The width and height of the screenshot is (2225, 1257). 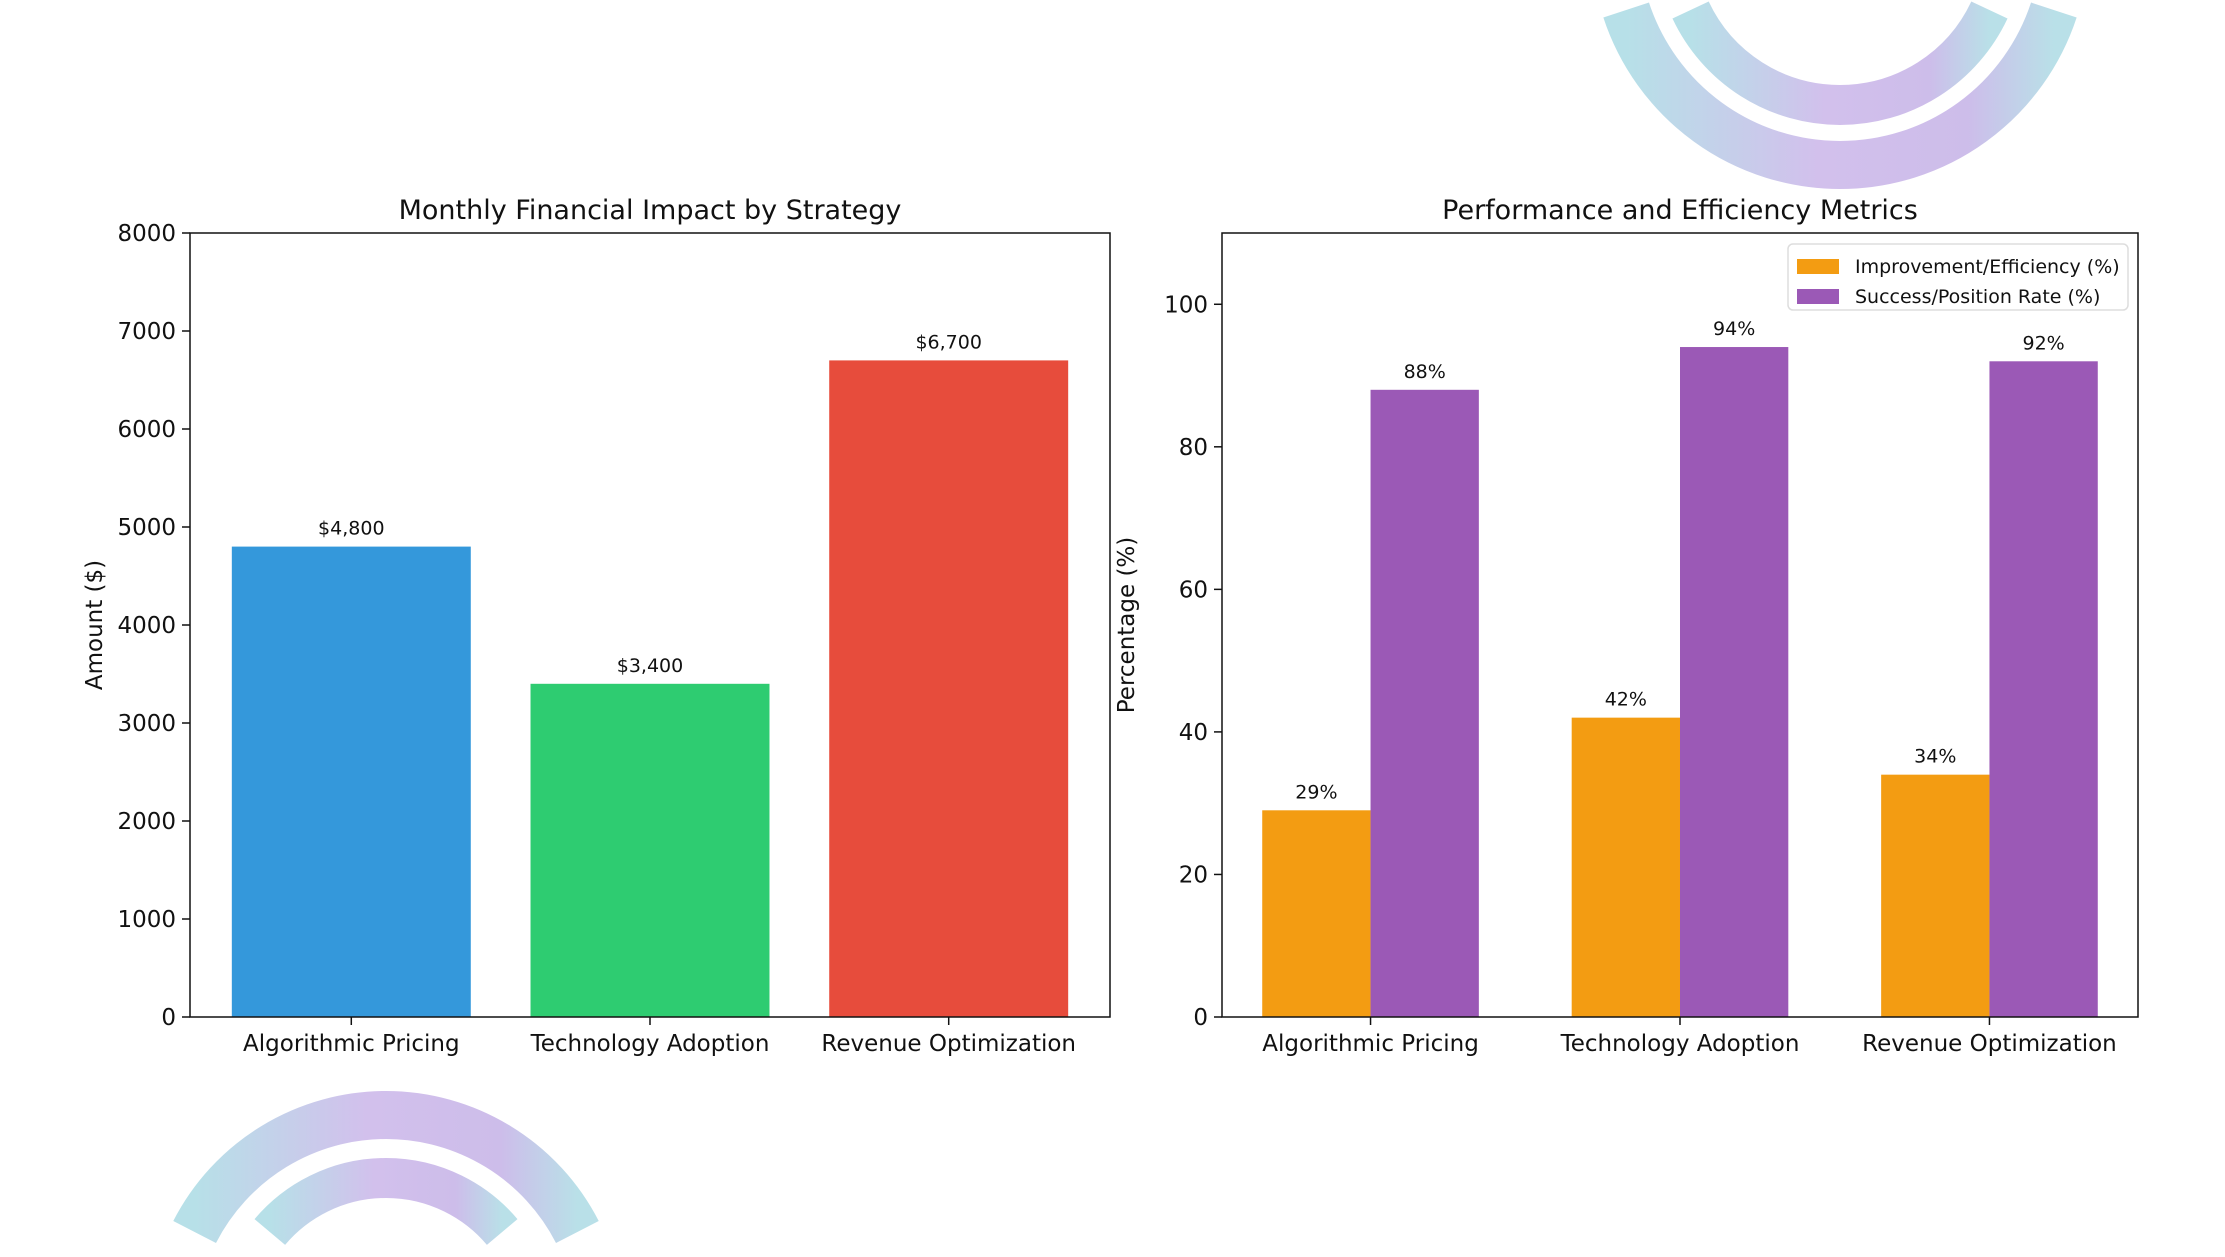 I want to click on y-tick-label: 100, so click(x=1186, y=305).